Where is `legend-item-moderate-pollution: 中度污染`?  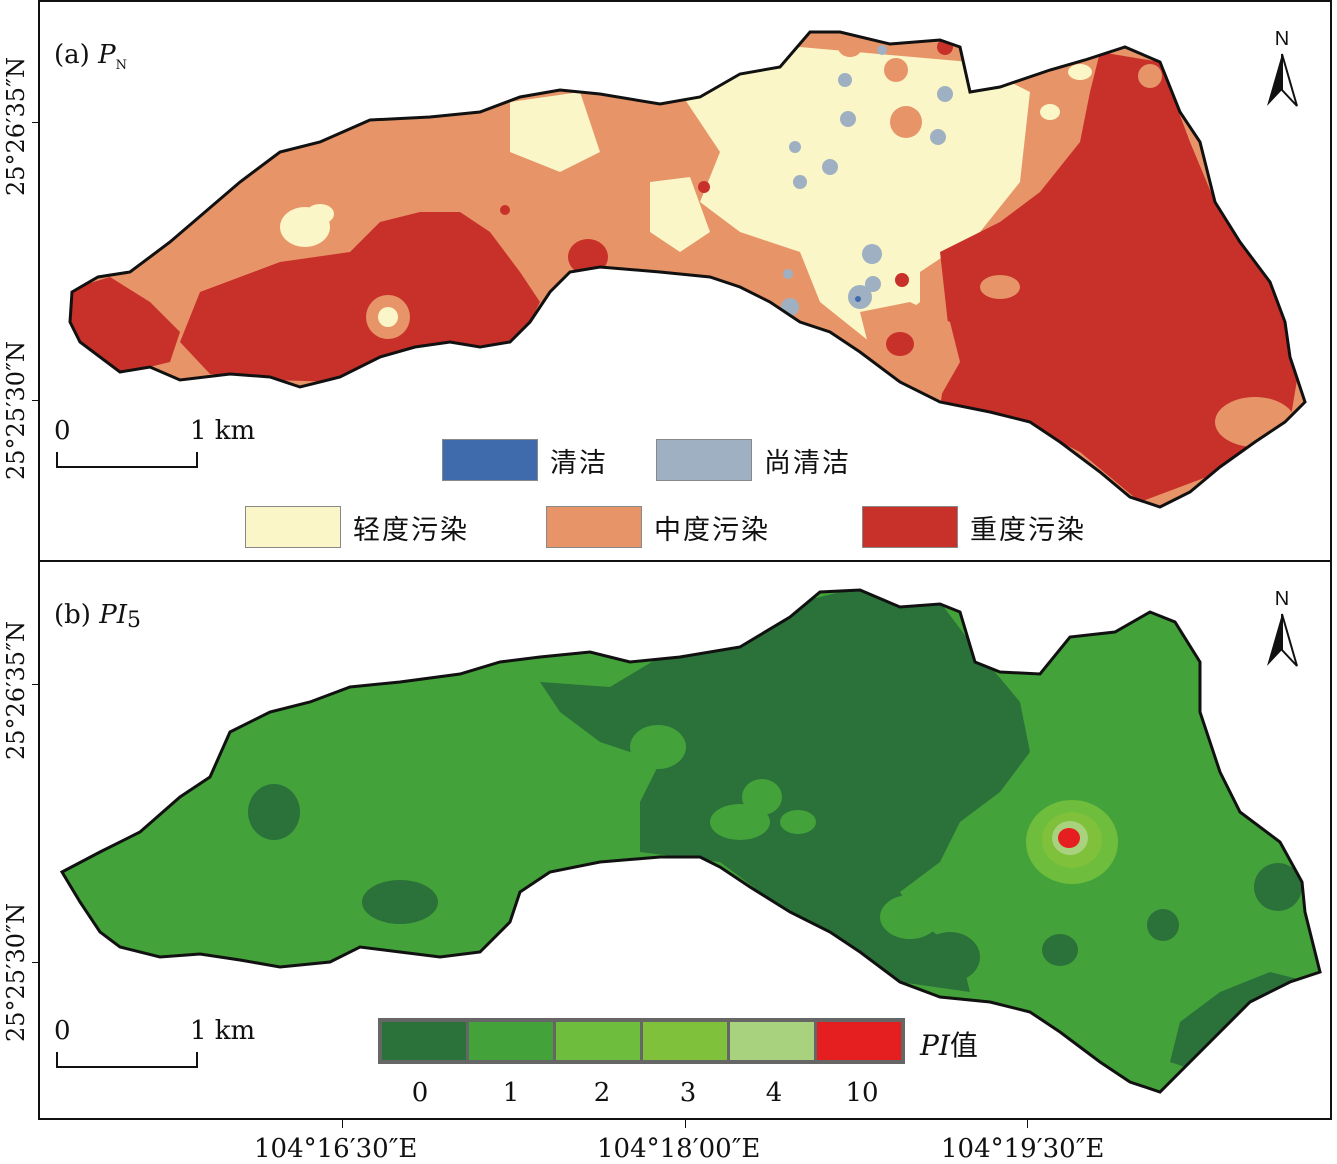 legend-item-moderate-pollution: 中度污染 is located at coordinates (658, 527).